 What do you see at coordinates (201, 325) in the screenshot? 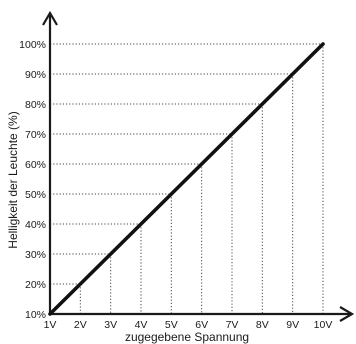
I see `x-tick-label: 6V` at bounding box center [201, 325].